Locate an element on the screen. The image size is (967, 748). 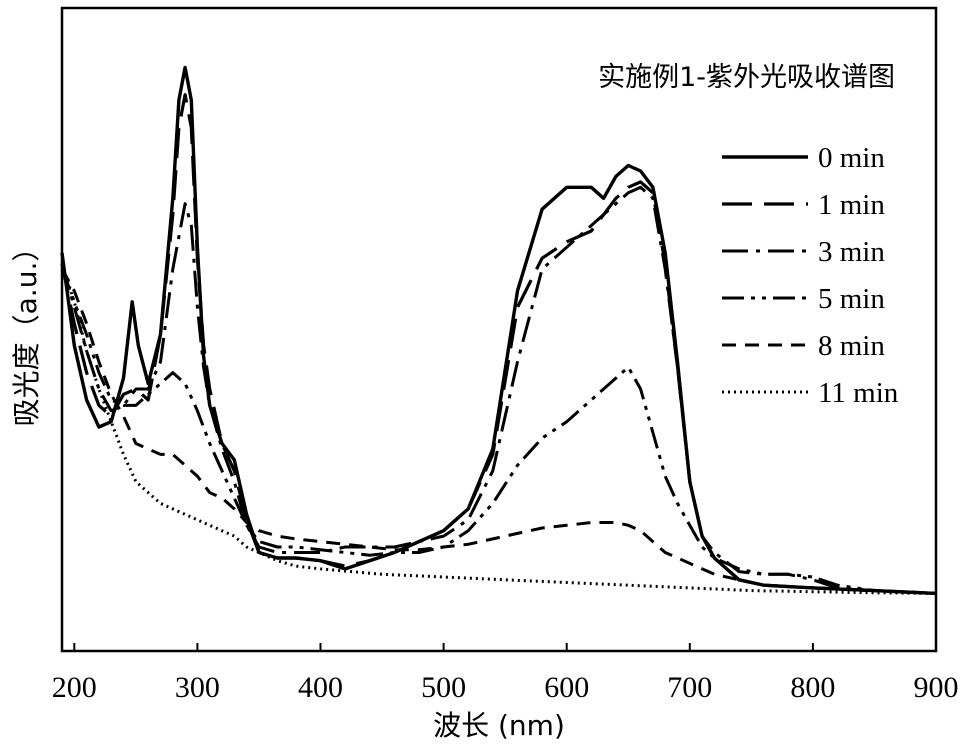
chart-title: 实施例1-紫外光吸收谱图 is located at coordinates (746, 77).